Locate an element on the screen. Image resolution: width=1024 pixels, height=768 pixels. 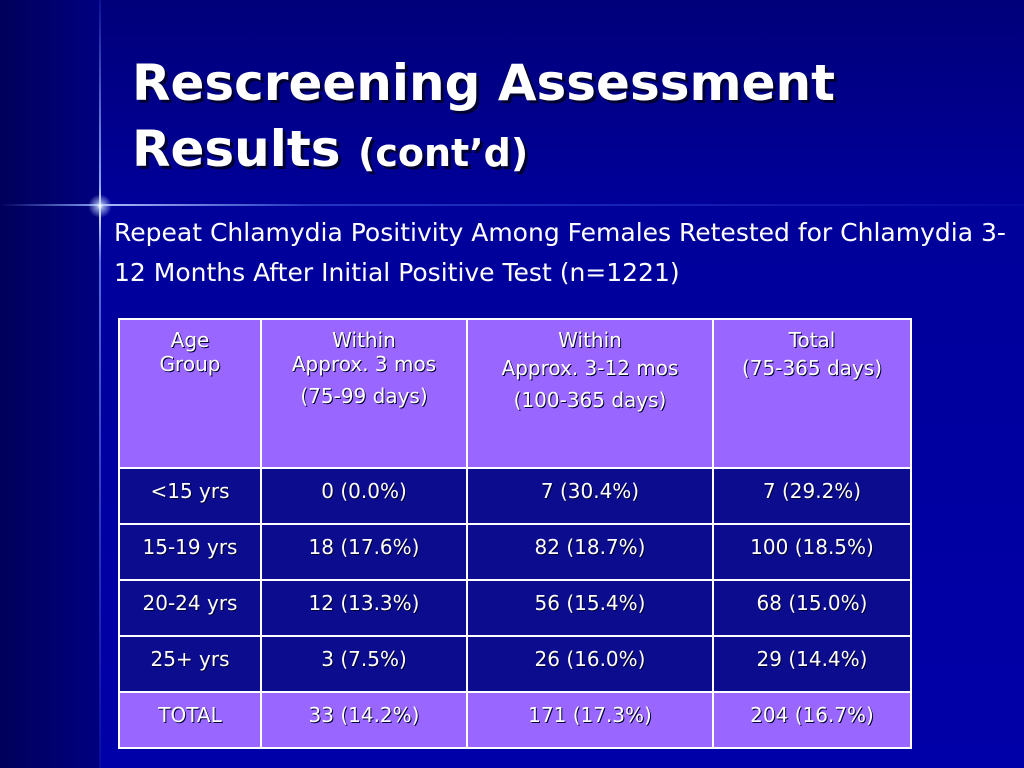
table-cell: 0 (0.0%) is located at coordinates (364, 496).